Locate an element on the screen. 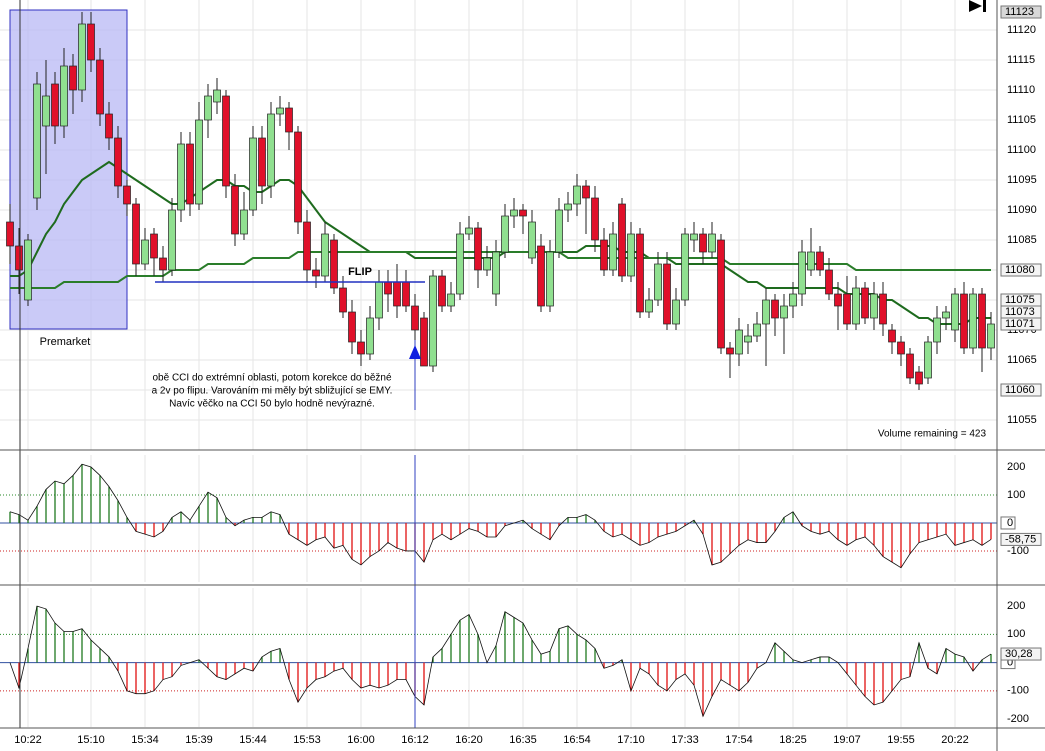 The width and height of the screenshot is (1045, 751). last-value-box is located at coordinates (1021, 654).